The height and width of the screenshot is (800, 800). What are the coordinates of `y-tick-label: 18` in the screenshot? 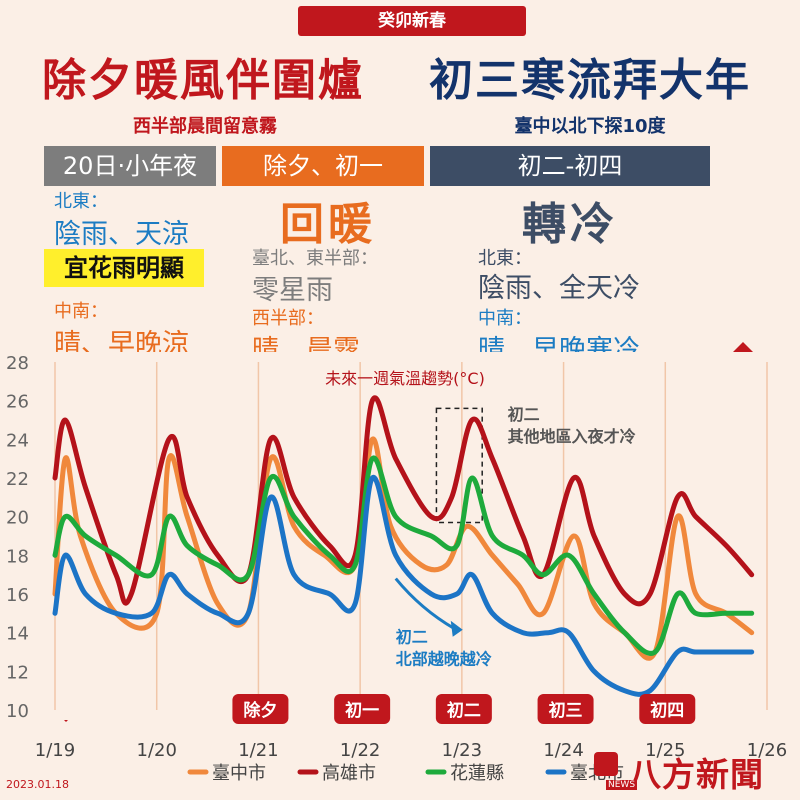 It's located at (17, 556).